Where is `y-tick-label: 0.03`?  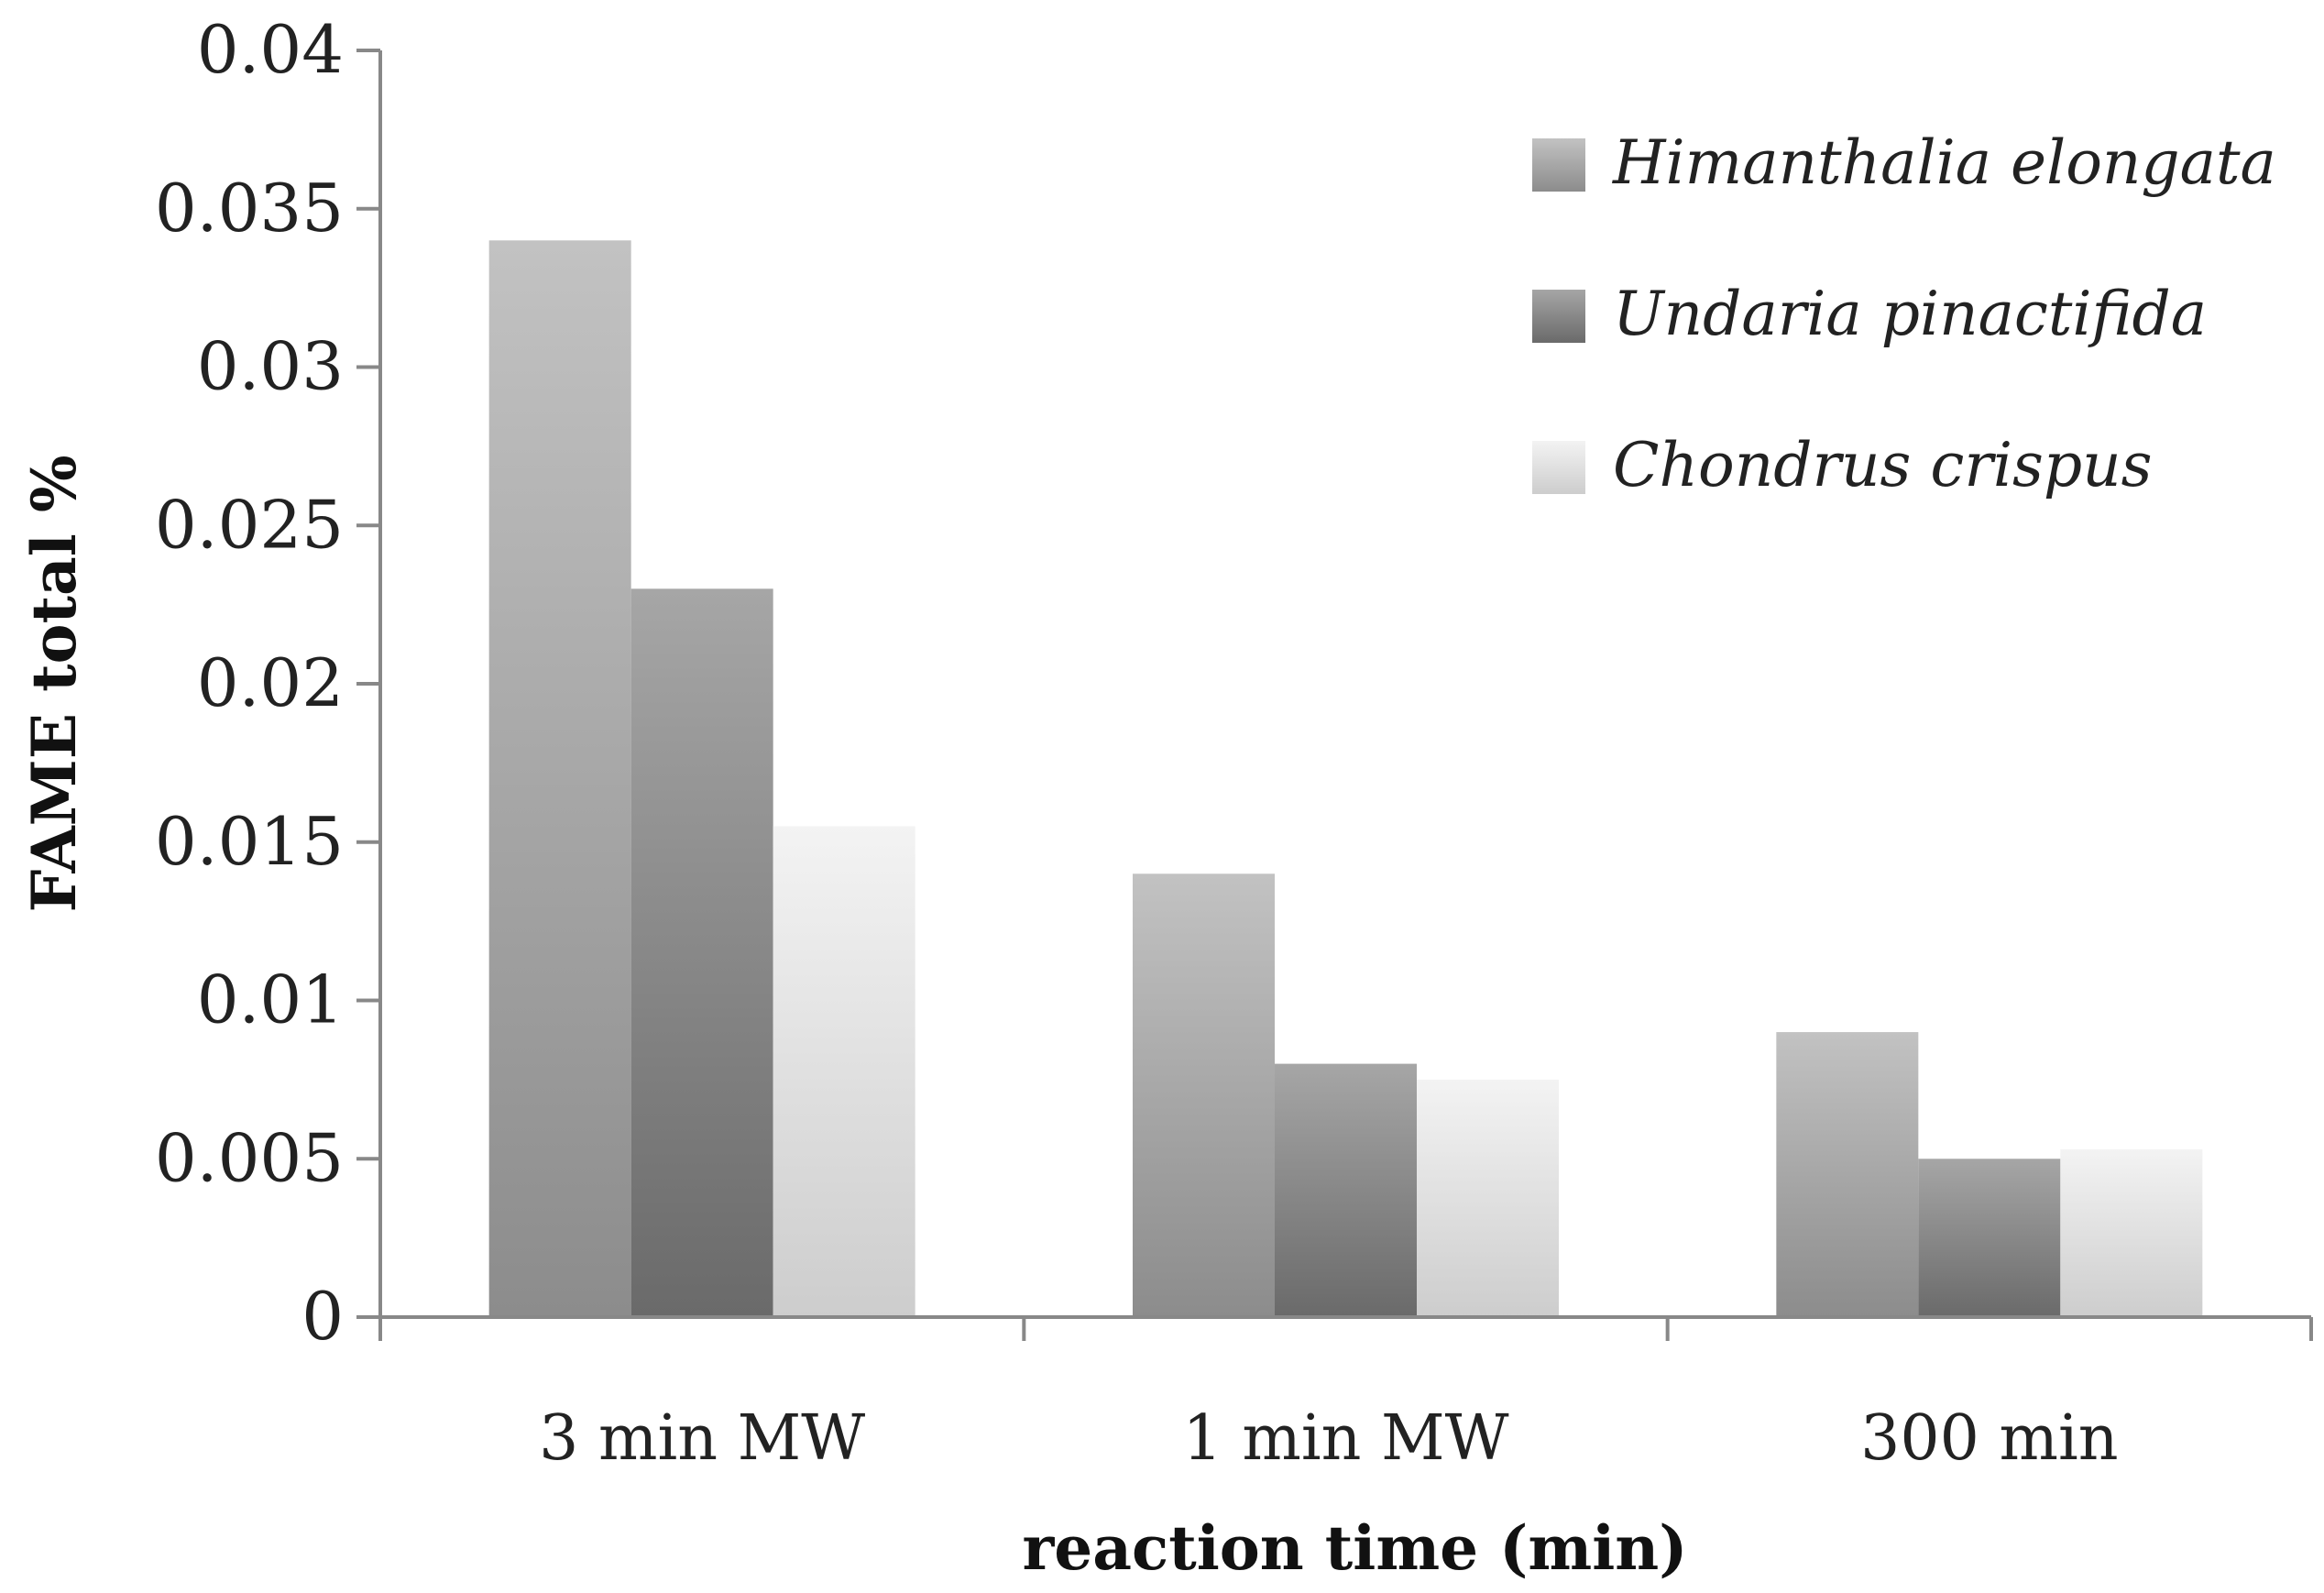 y-tick-label: 0.03 is located at coordinates (270, 366).